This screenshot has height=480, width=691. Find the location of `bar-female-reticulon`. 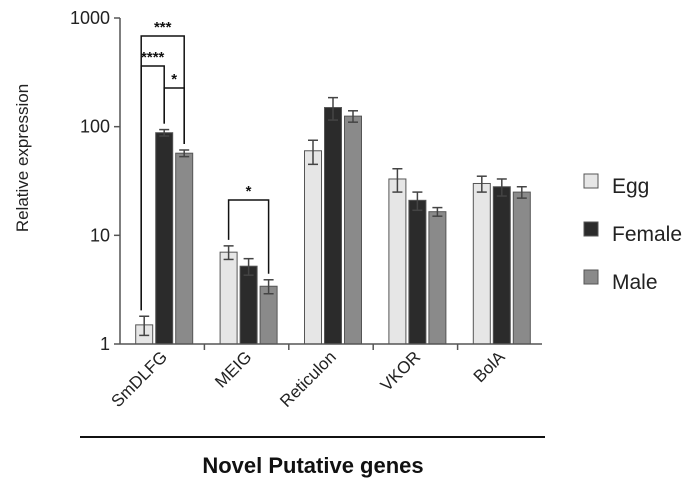

bar-female-reticulon is located at coordinates (333, 226).